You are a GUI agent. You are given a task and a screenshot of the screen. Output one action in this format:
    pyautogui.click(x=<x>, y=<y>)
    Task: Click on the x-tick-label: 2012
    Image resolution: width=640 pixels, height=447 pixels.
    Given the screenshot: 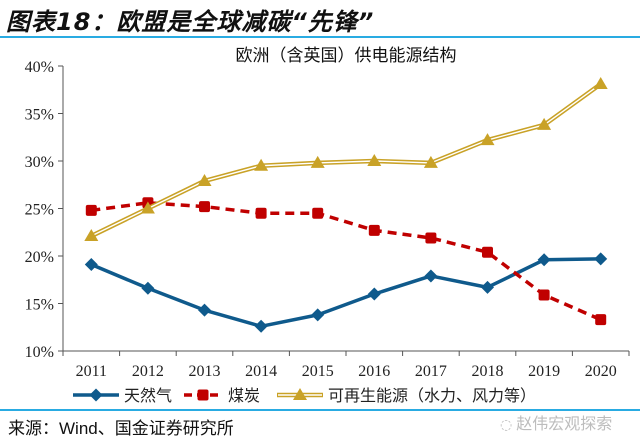 What is the action you would take?
    pyautogui.click(x=148, y=371)
    